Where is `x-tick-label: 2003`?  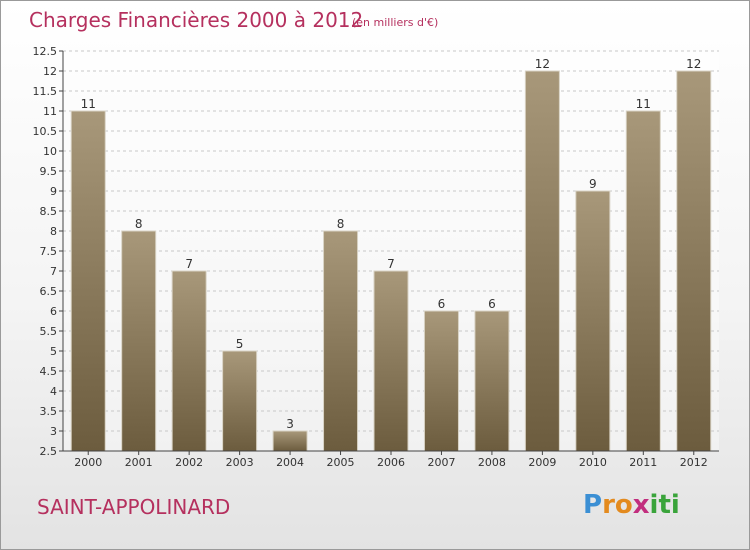 x-tick-label: 2003 is located at coordinates (240, 462).